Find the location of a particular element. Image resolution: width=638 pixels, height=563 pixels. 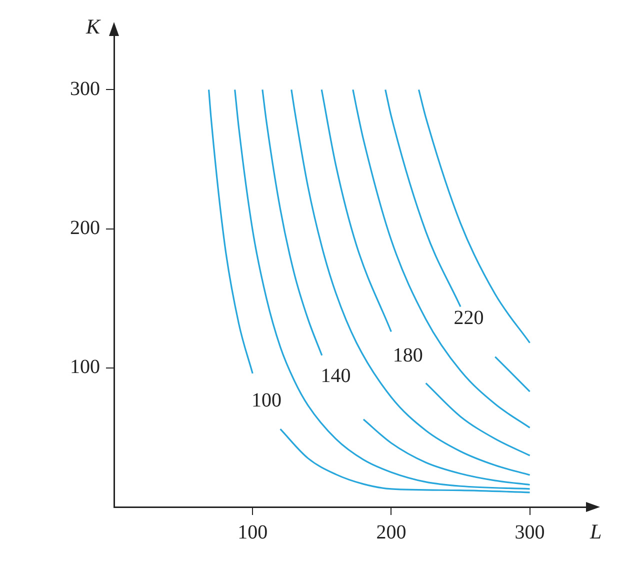

x-axis-title: L is located at coordinates (595, 532).